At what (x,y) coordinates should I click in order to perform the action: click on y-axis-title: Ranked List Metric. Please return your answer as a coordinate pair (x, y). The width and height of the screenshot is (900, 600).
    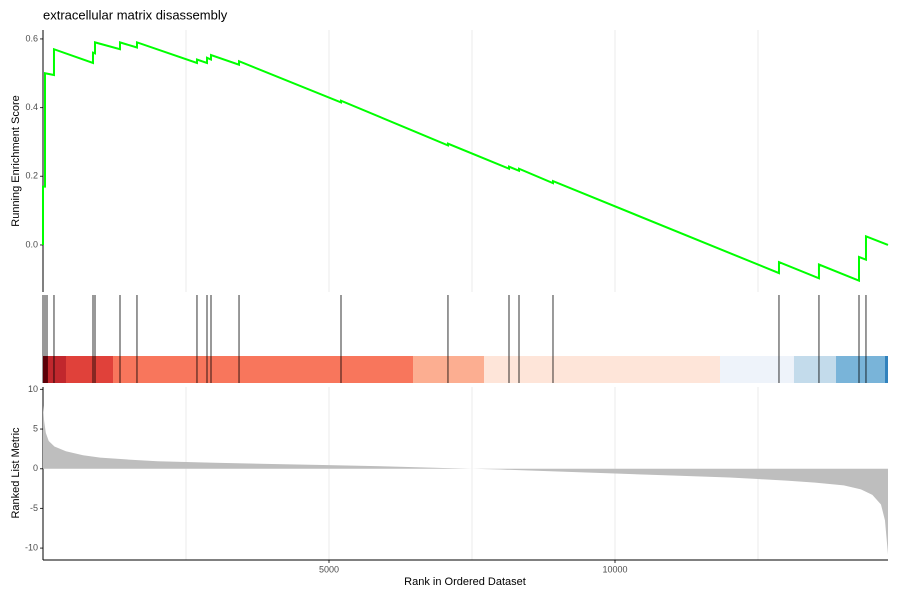
    Looking at the image, I should click on (16, 473).